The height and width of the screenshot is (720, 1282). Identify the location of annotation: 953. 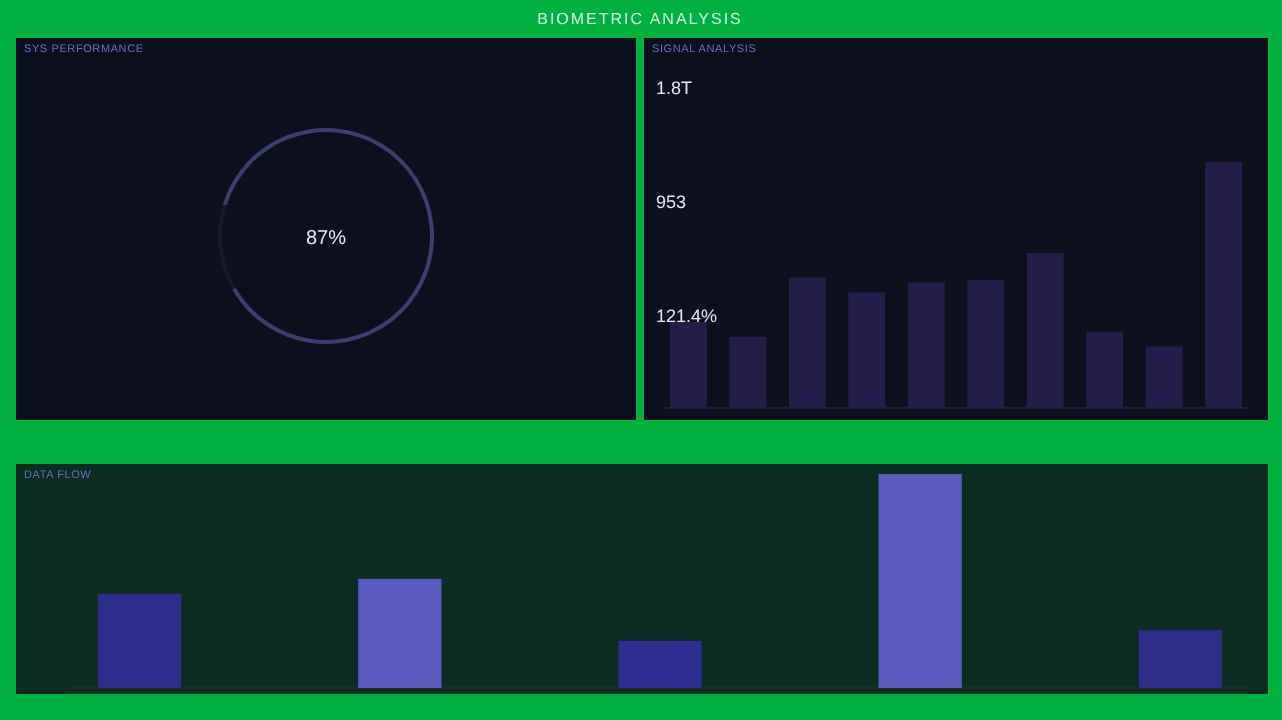
(671, 202).